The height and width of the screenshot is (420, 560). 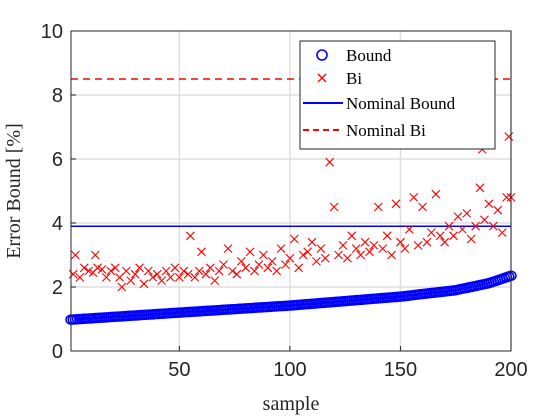 I want to click on legend-bound-label: Bound, so click(x=369, y=55).